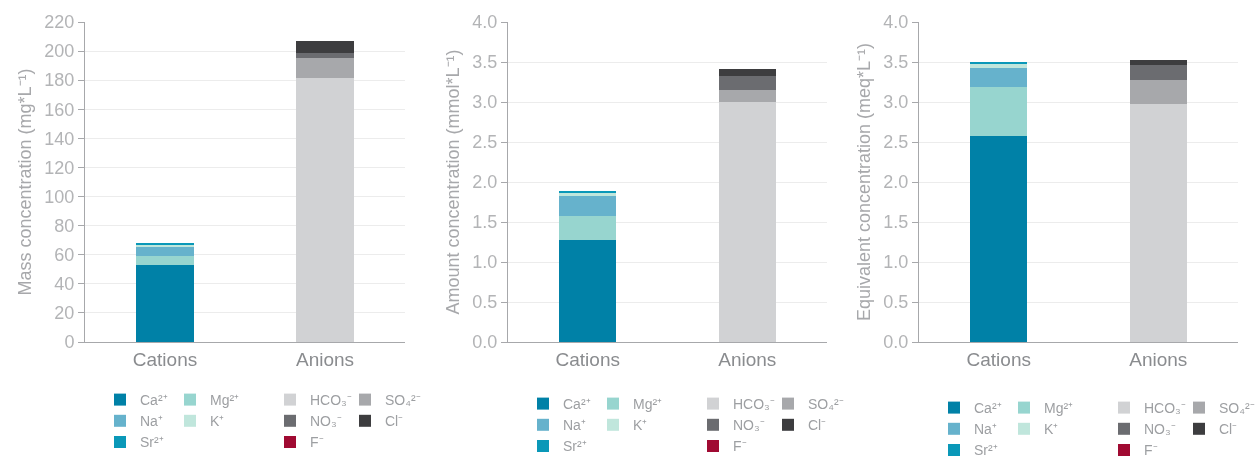 The width and height of the screenshot is (1255, 461). What do you see at coordinates (69, 342) in the screenshot?
I see `y-tick-label: 0` at bounding box center [69, 342].